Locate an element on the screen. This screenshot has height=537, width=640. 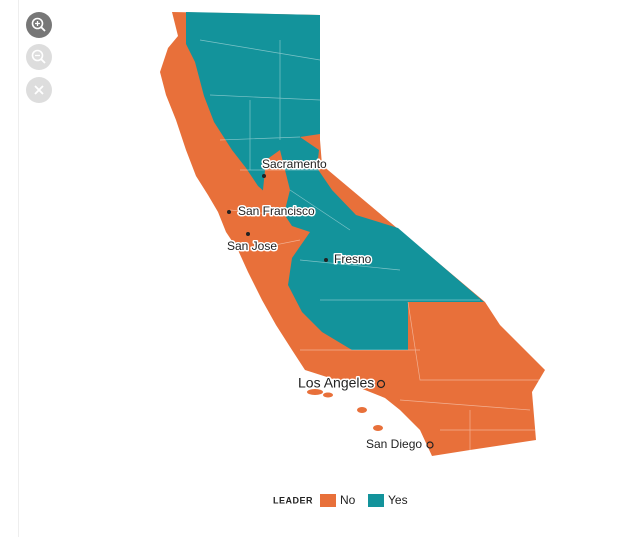
city-label: San Francisco is located at coordinates (276, 211).